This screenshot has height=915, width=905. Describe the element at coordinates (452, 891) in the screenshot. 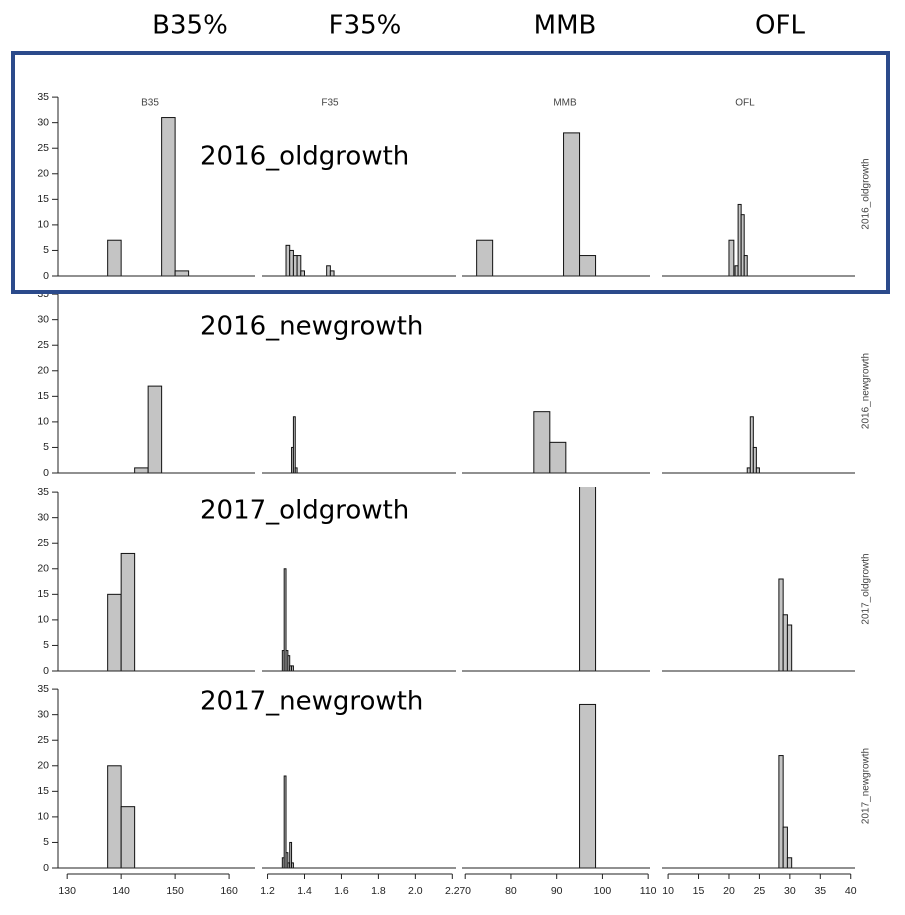

I see `x-tick-label: 2.2` at that location.